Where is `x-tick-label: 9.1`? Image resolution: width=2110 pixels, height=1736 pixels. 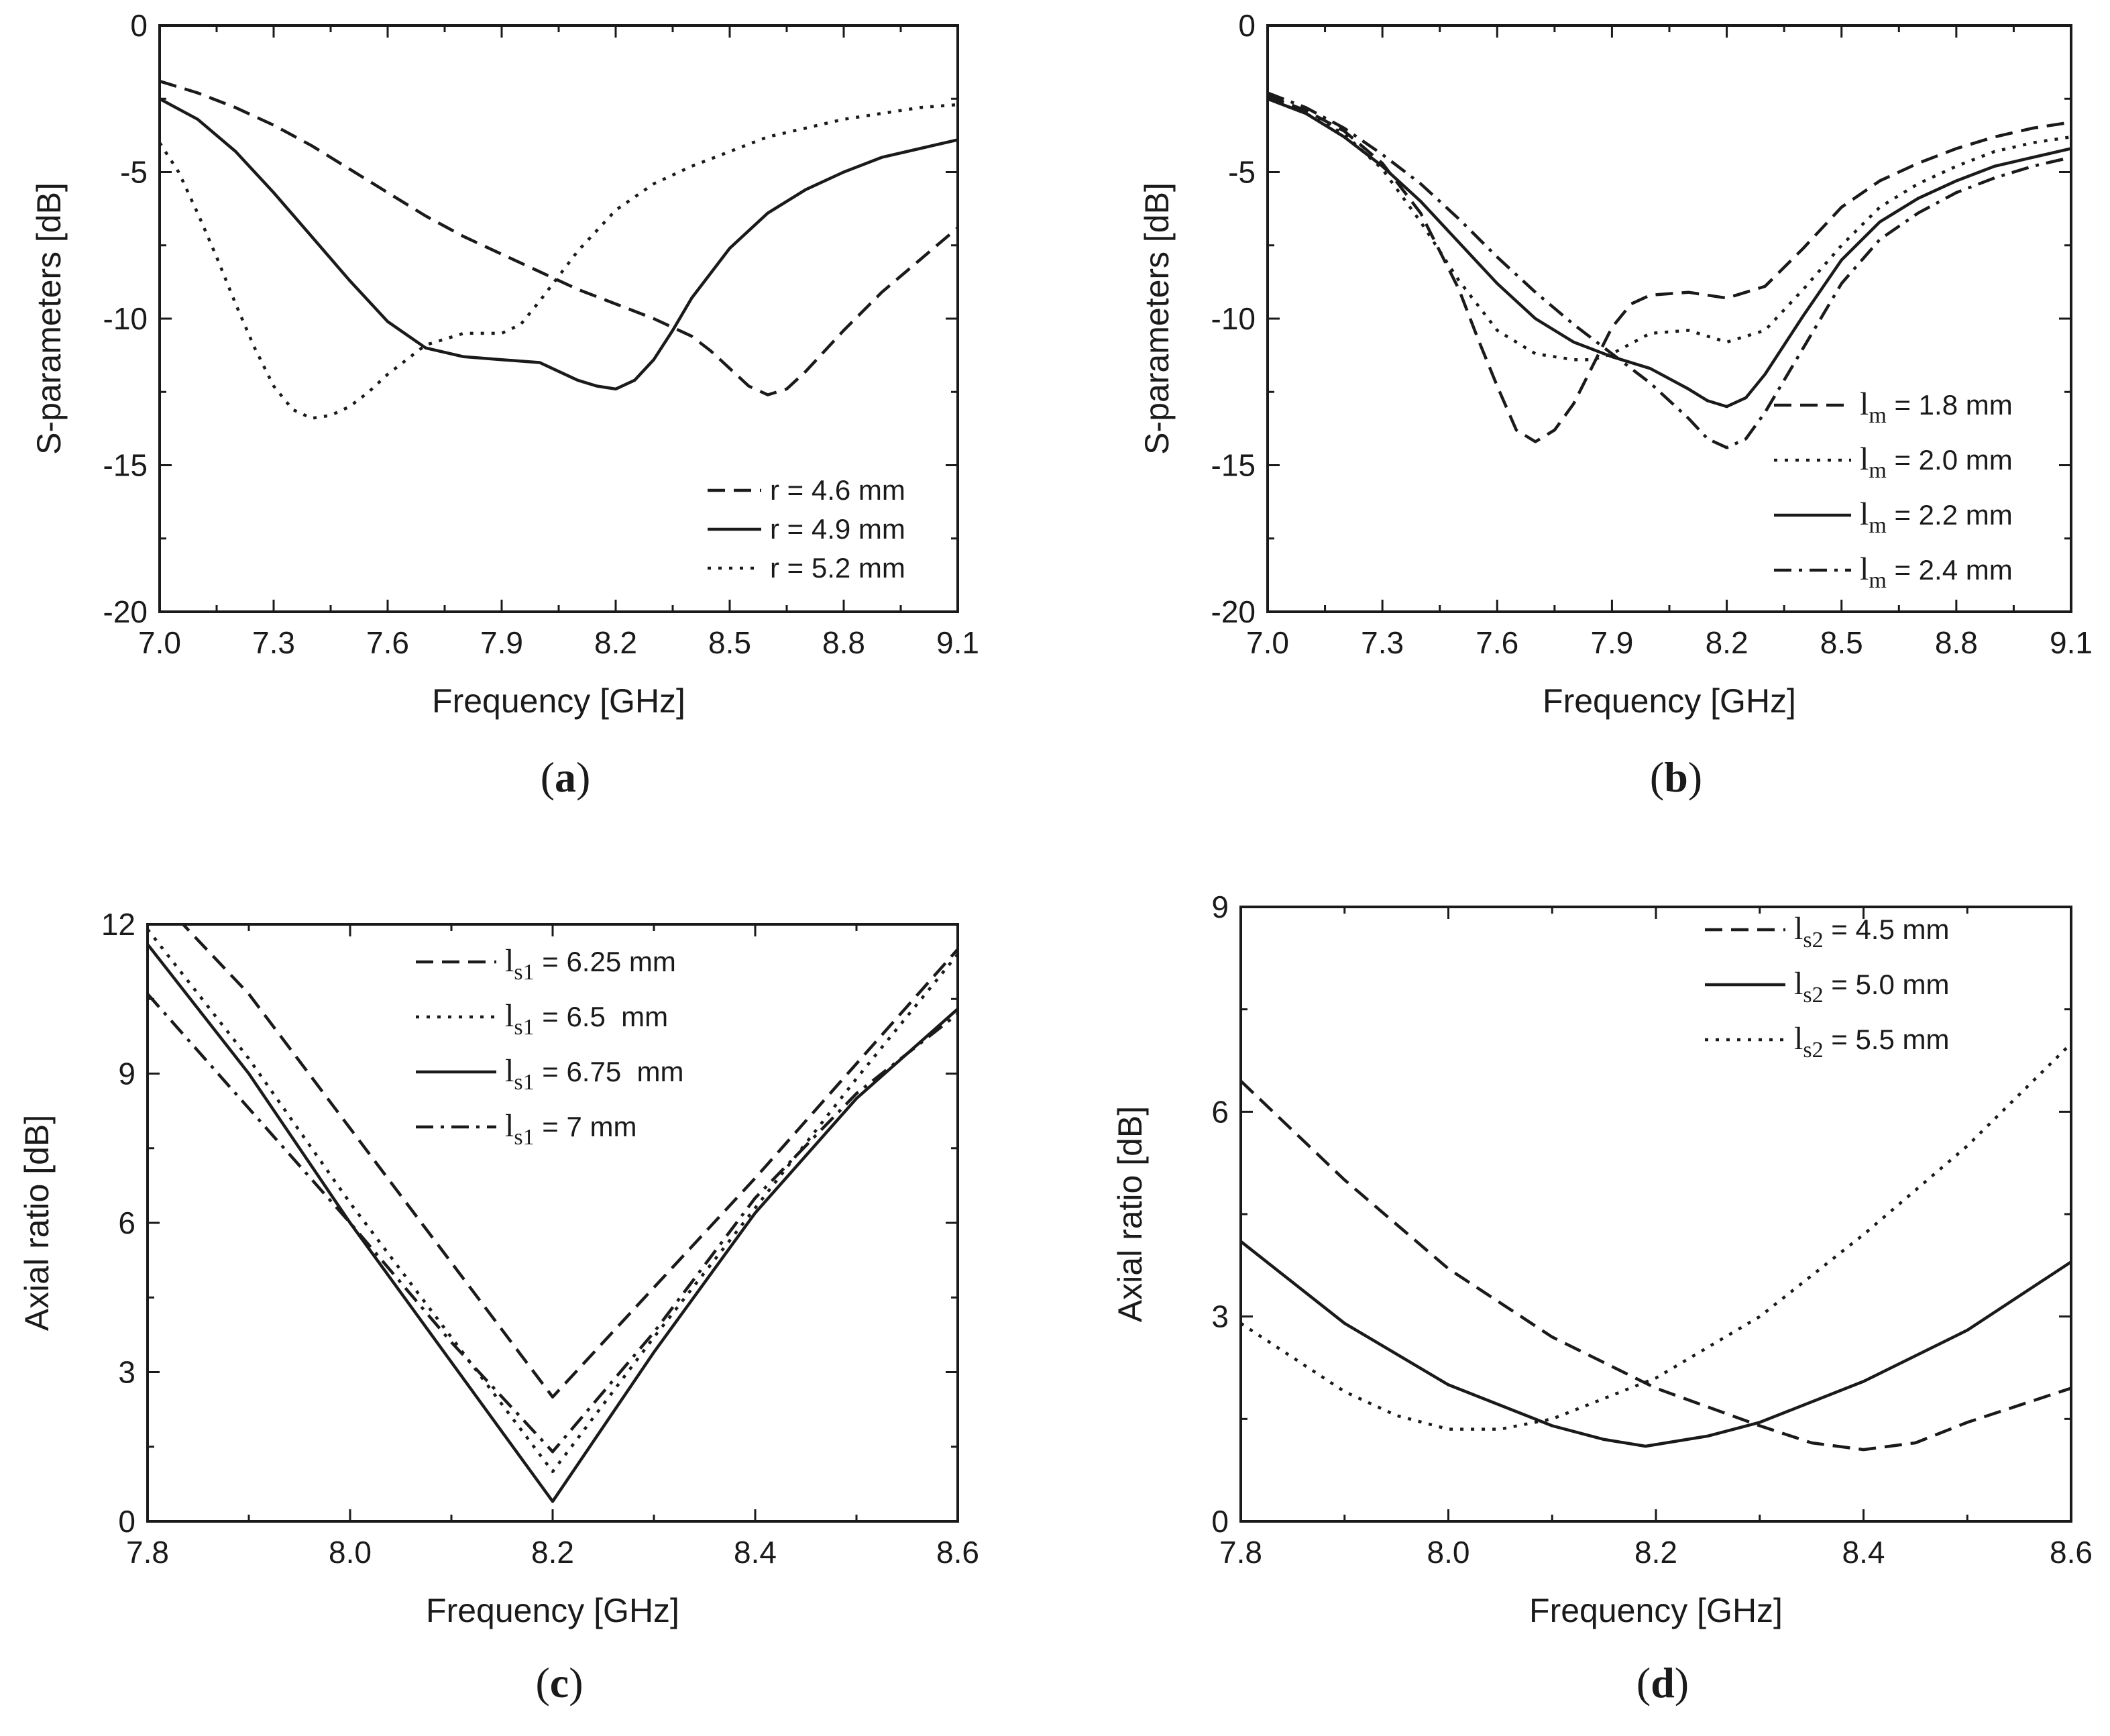 x-tick-label: 9.1 is located at coordinates (957, 642).